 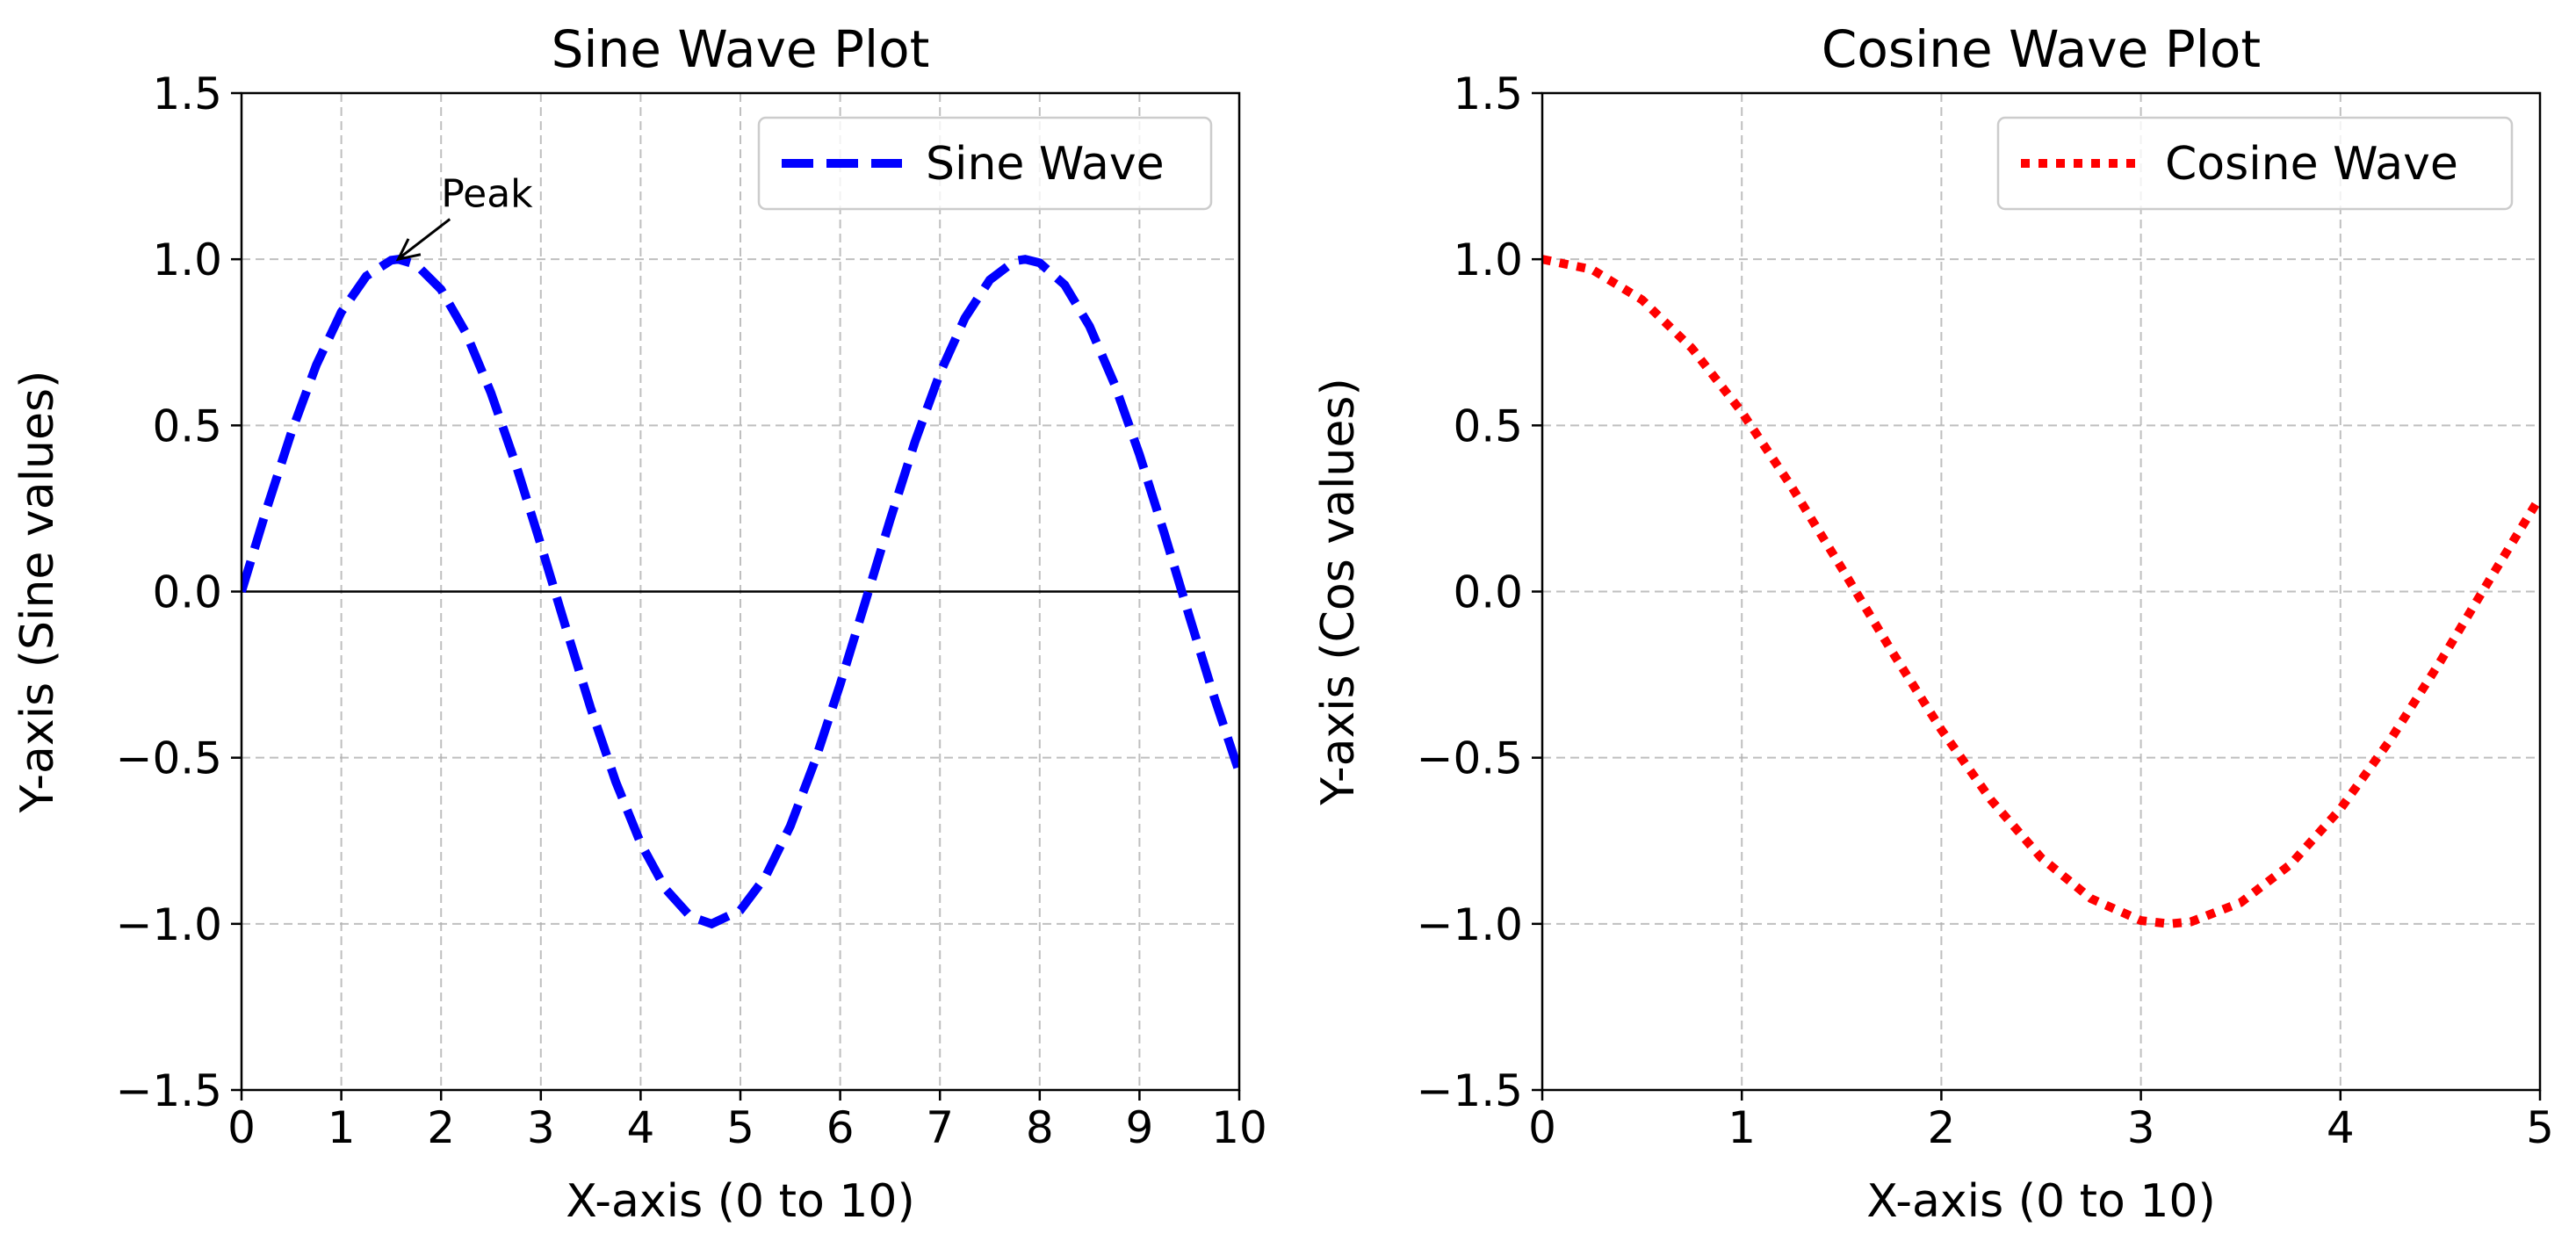 What do you see at coordinates (241, 1127) in the screenshot?
I see `sine-xtick-label-0: 0` at bounding box center [241, 1127].